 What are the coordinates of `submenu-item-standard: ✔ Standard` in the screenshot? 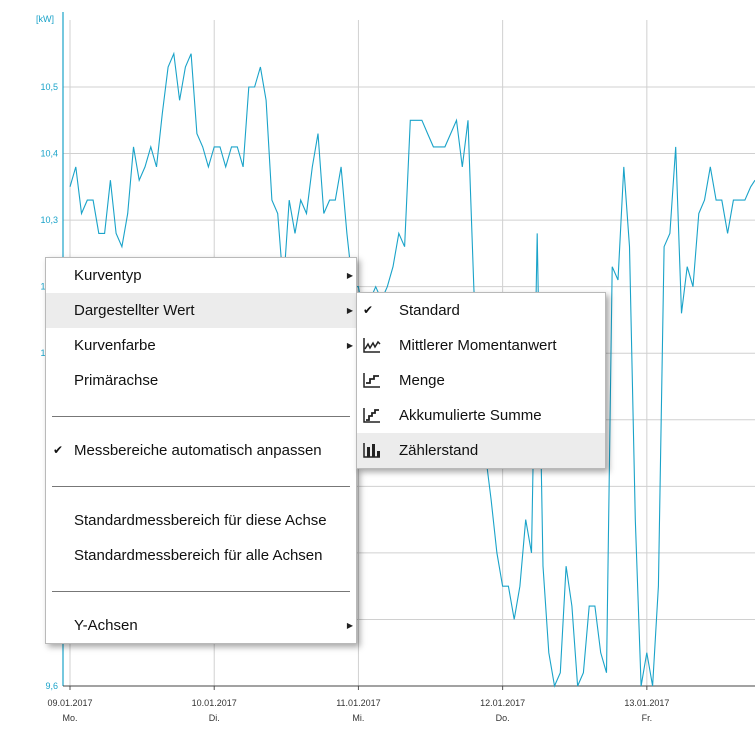 It's located at (481, 310).